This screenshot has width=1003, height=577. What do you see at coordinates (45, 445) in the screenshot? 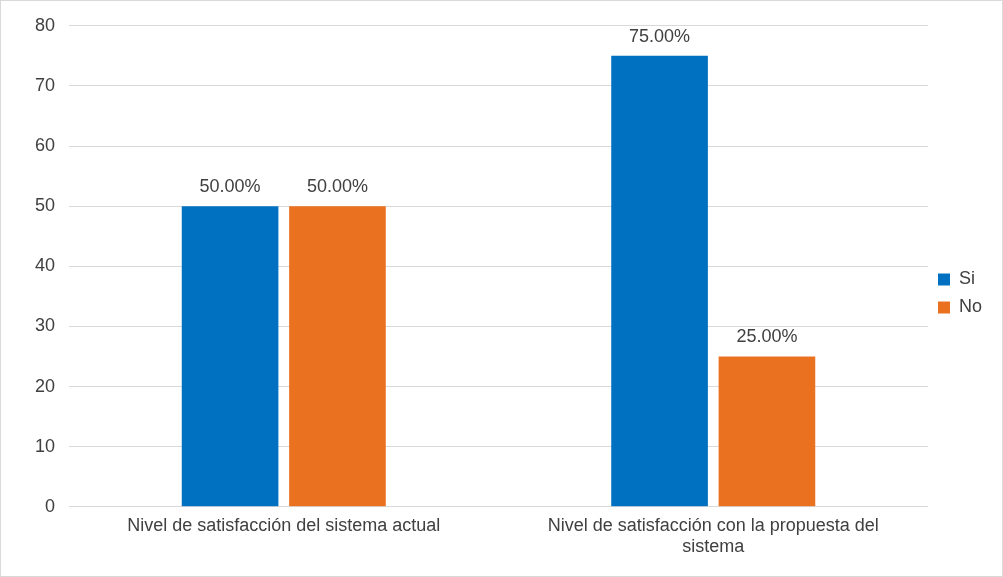
I see `y-tick-label: 10` at bounding box center [45, 445].